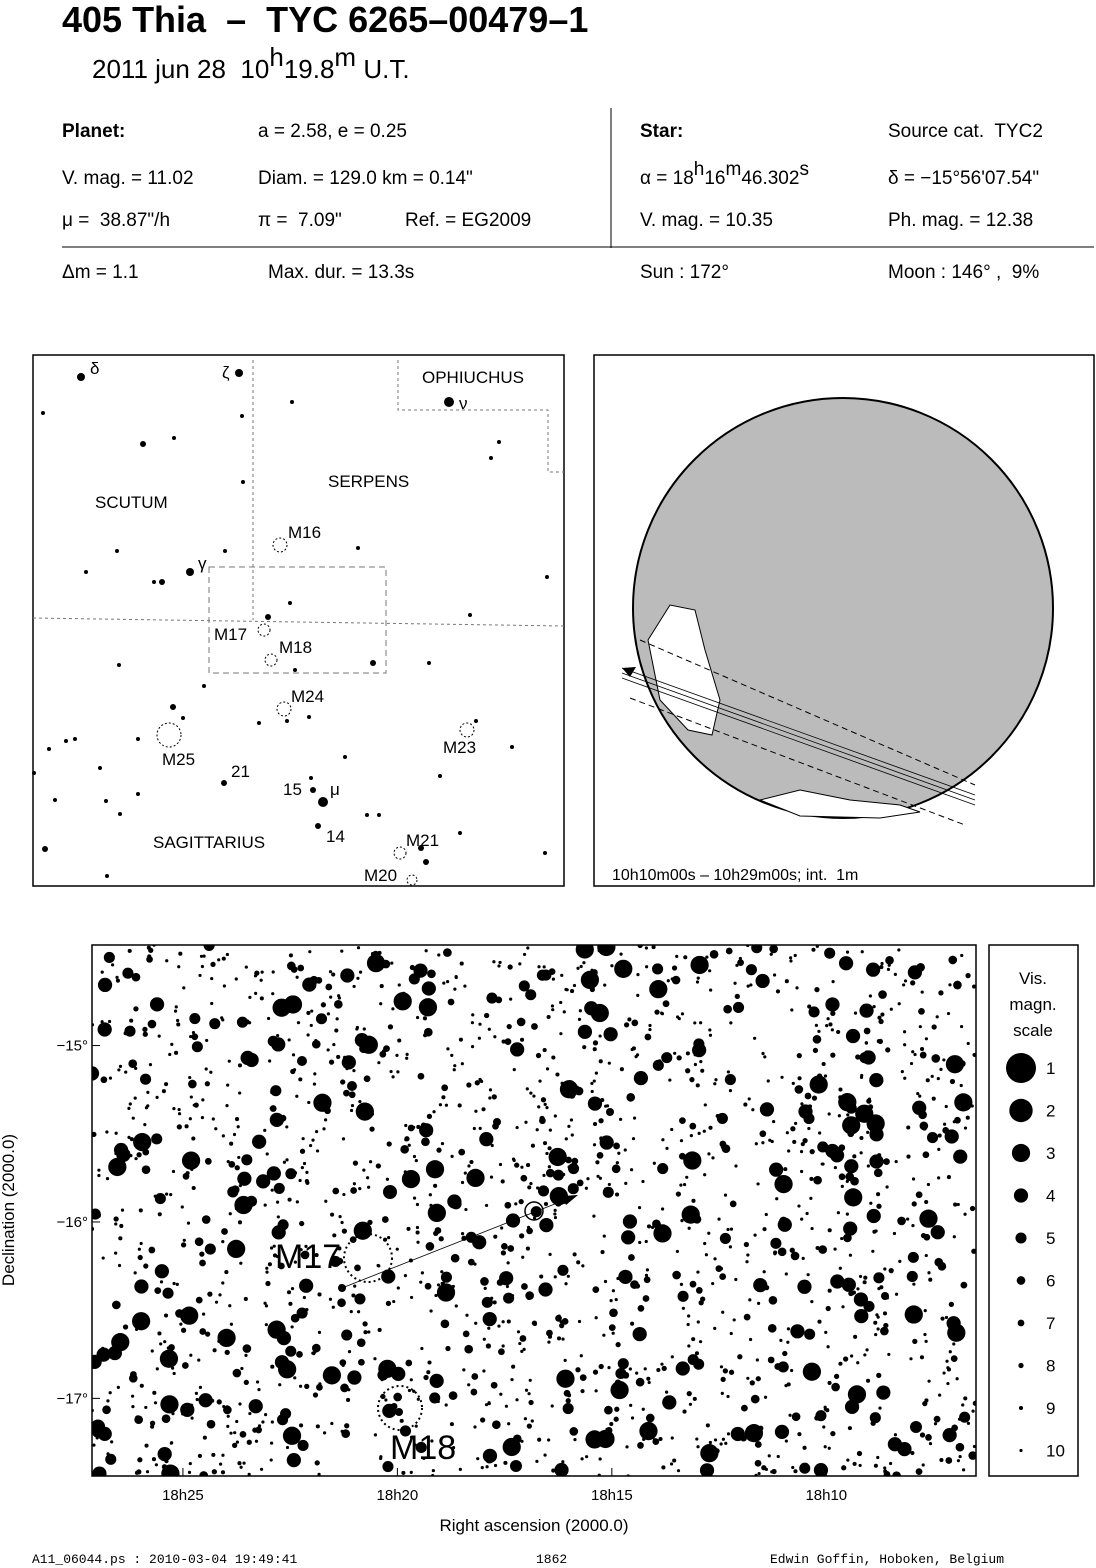  I want to click on t: 46.302, so click(770, 178).